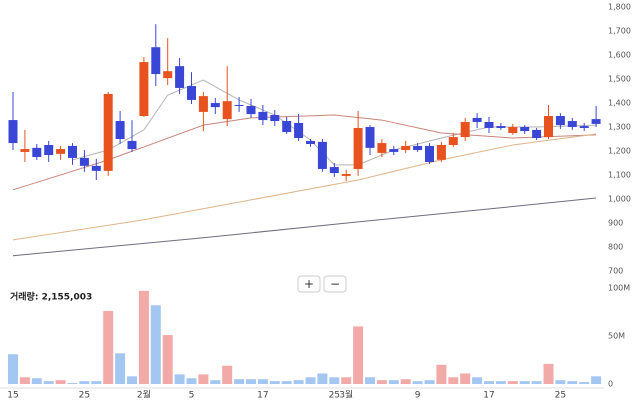 The height and width of the screenshot is (418, 640). I want to click on volume-tick-label: 0, so click(610, 384).